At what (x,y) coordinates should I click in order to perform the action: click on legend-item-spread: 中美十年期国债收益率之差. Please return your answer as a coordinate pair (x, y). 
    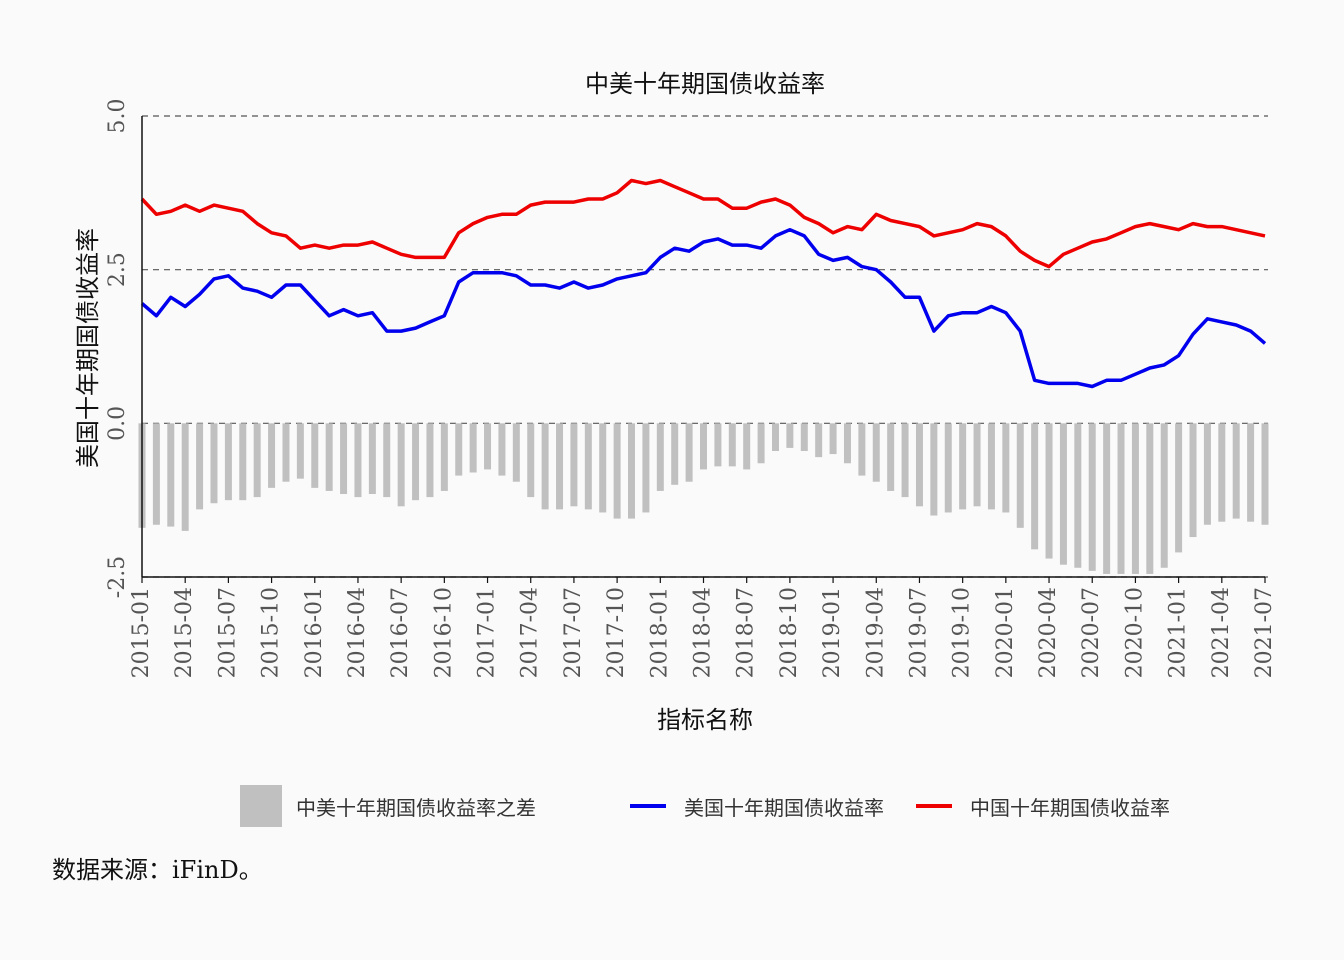
    Looking at the image, I should click on (388, 806).